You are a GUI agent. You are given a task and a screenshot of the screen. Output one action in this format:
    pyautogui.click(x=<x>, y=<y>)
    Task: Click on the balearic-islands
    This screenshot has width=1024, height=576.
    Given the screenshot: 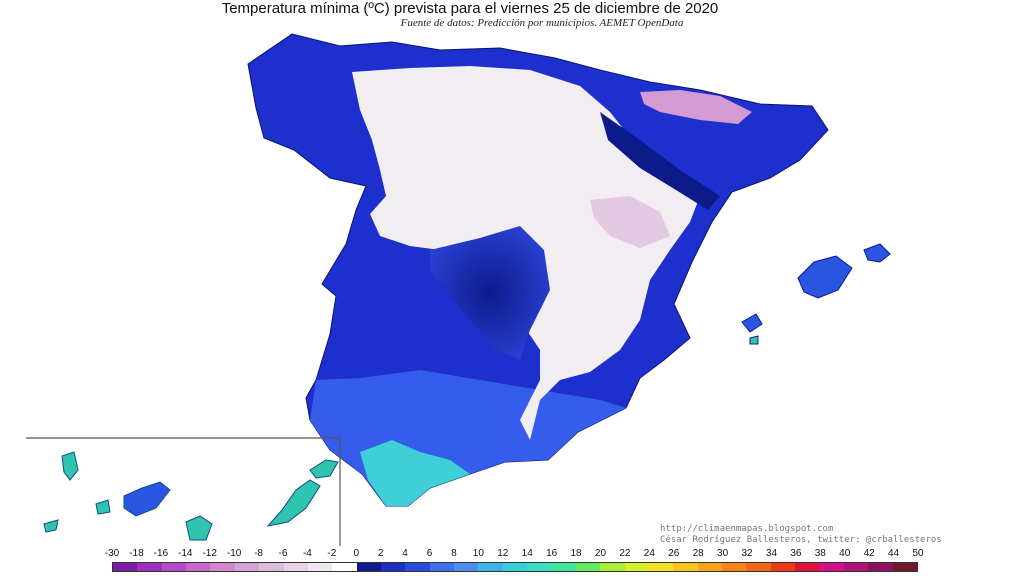 What is the action you would take?
    pyautogui.click(x=816, y=294)
    